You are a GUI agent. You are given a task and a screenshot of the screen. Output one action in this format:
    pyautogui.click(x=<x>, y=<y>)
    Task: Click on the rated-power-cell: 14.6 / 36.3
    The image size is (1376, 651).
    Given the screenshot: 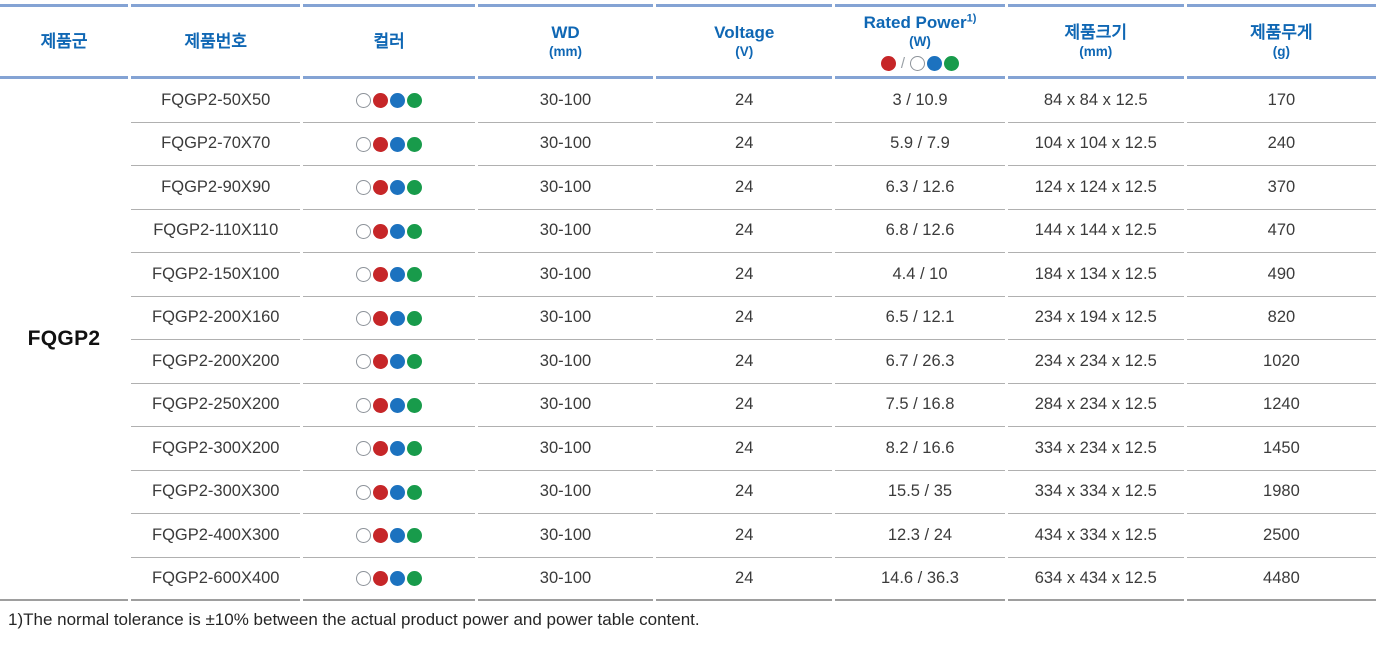 What is the action you would take?
    pyautogui.click(x=920, y=580)
    